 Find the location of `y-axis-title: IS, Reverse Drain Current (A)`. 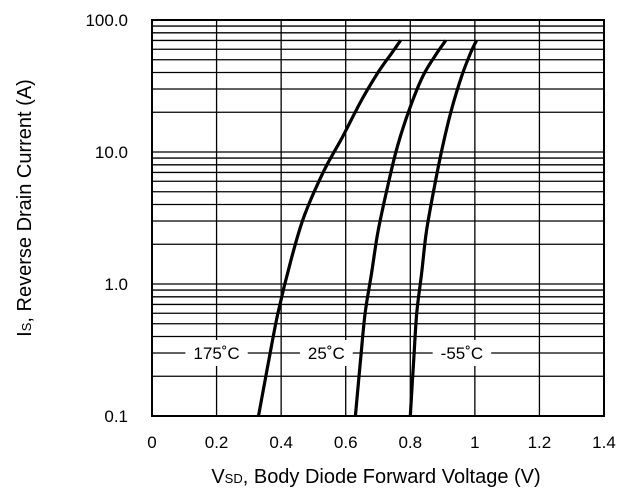

y-axis-title: IS, Reverse Drain Current (A) is located at coordinates (25, 208).